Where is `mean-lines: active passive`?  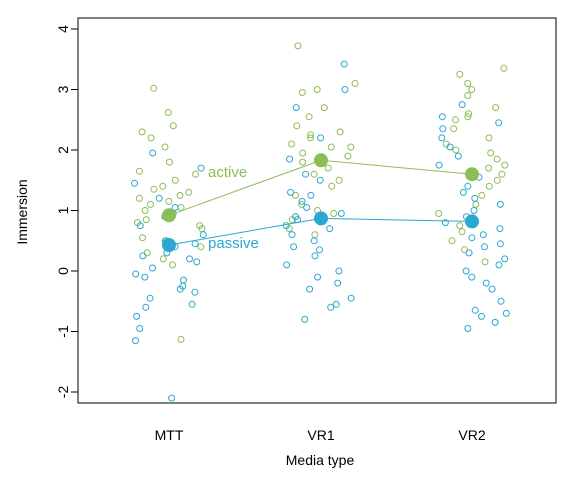
mean-lines: active passive is located at coordinates (320, 202).